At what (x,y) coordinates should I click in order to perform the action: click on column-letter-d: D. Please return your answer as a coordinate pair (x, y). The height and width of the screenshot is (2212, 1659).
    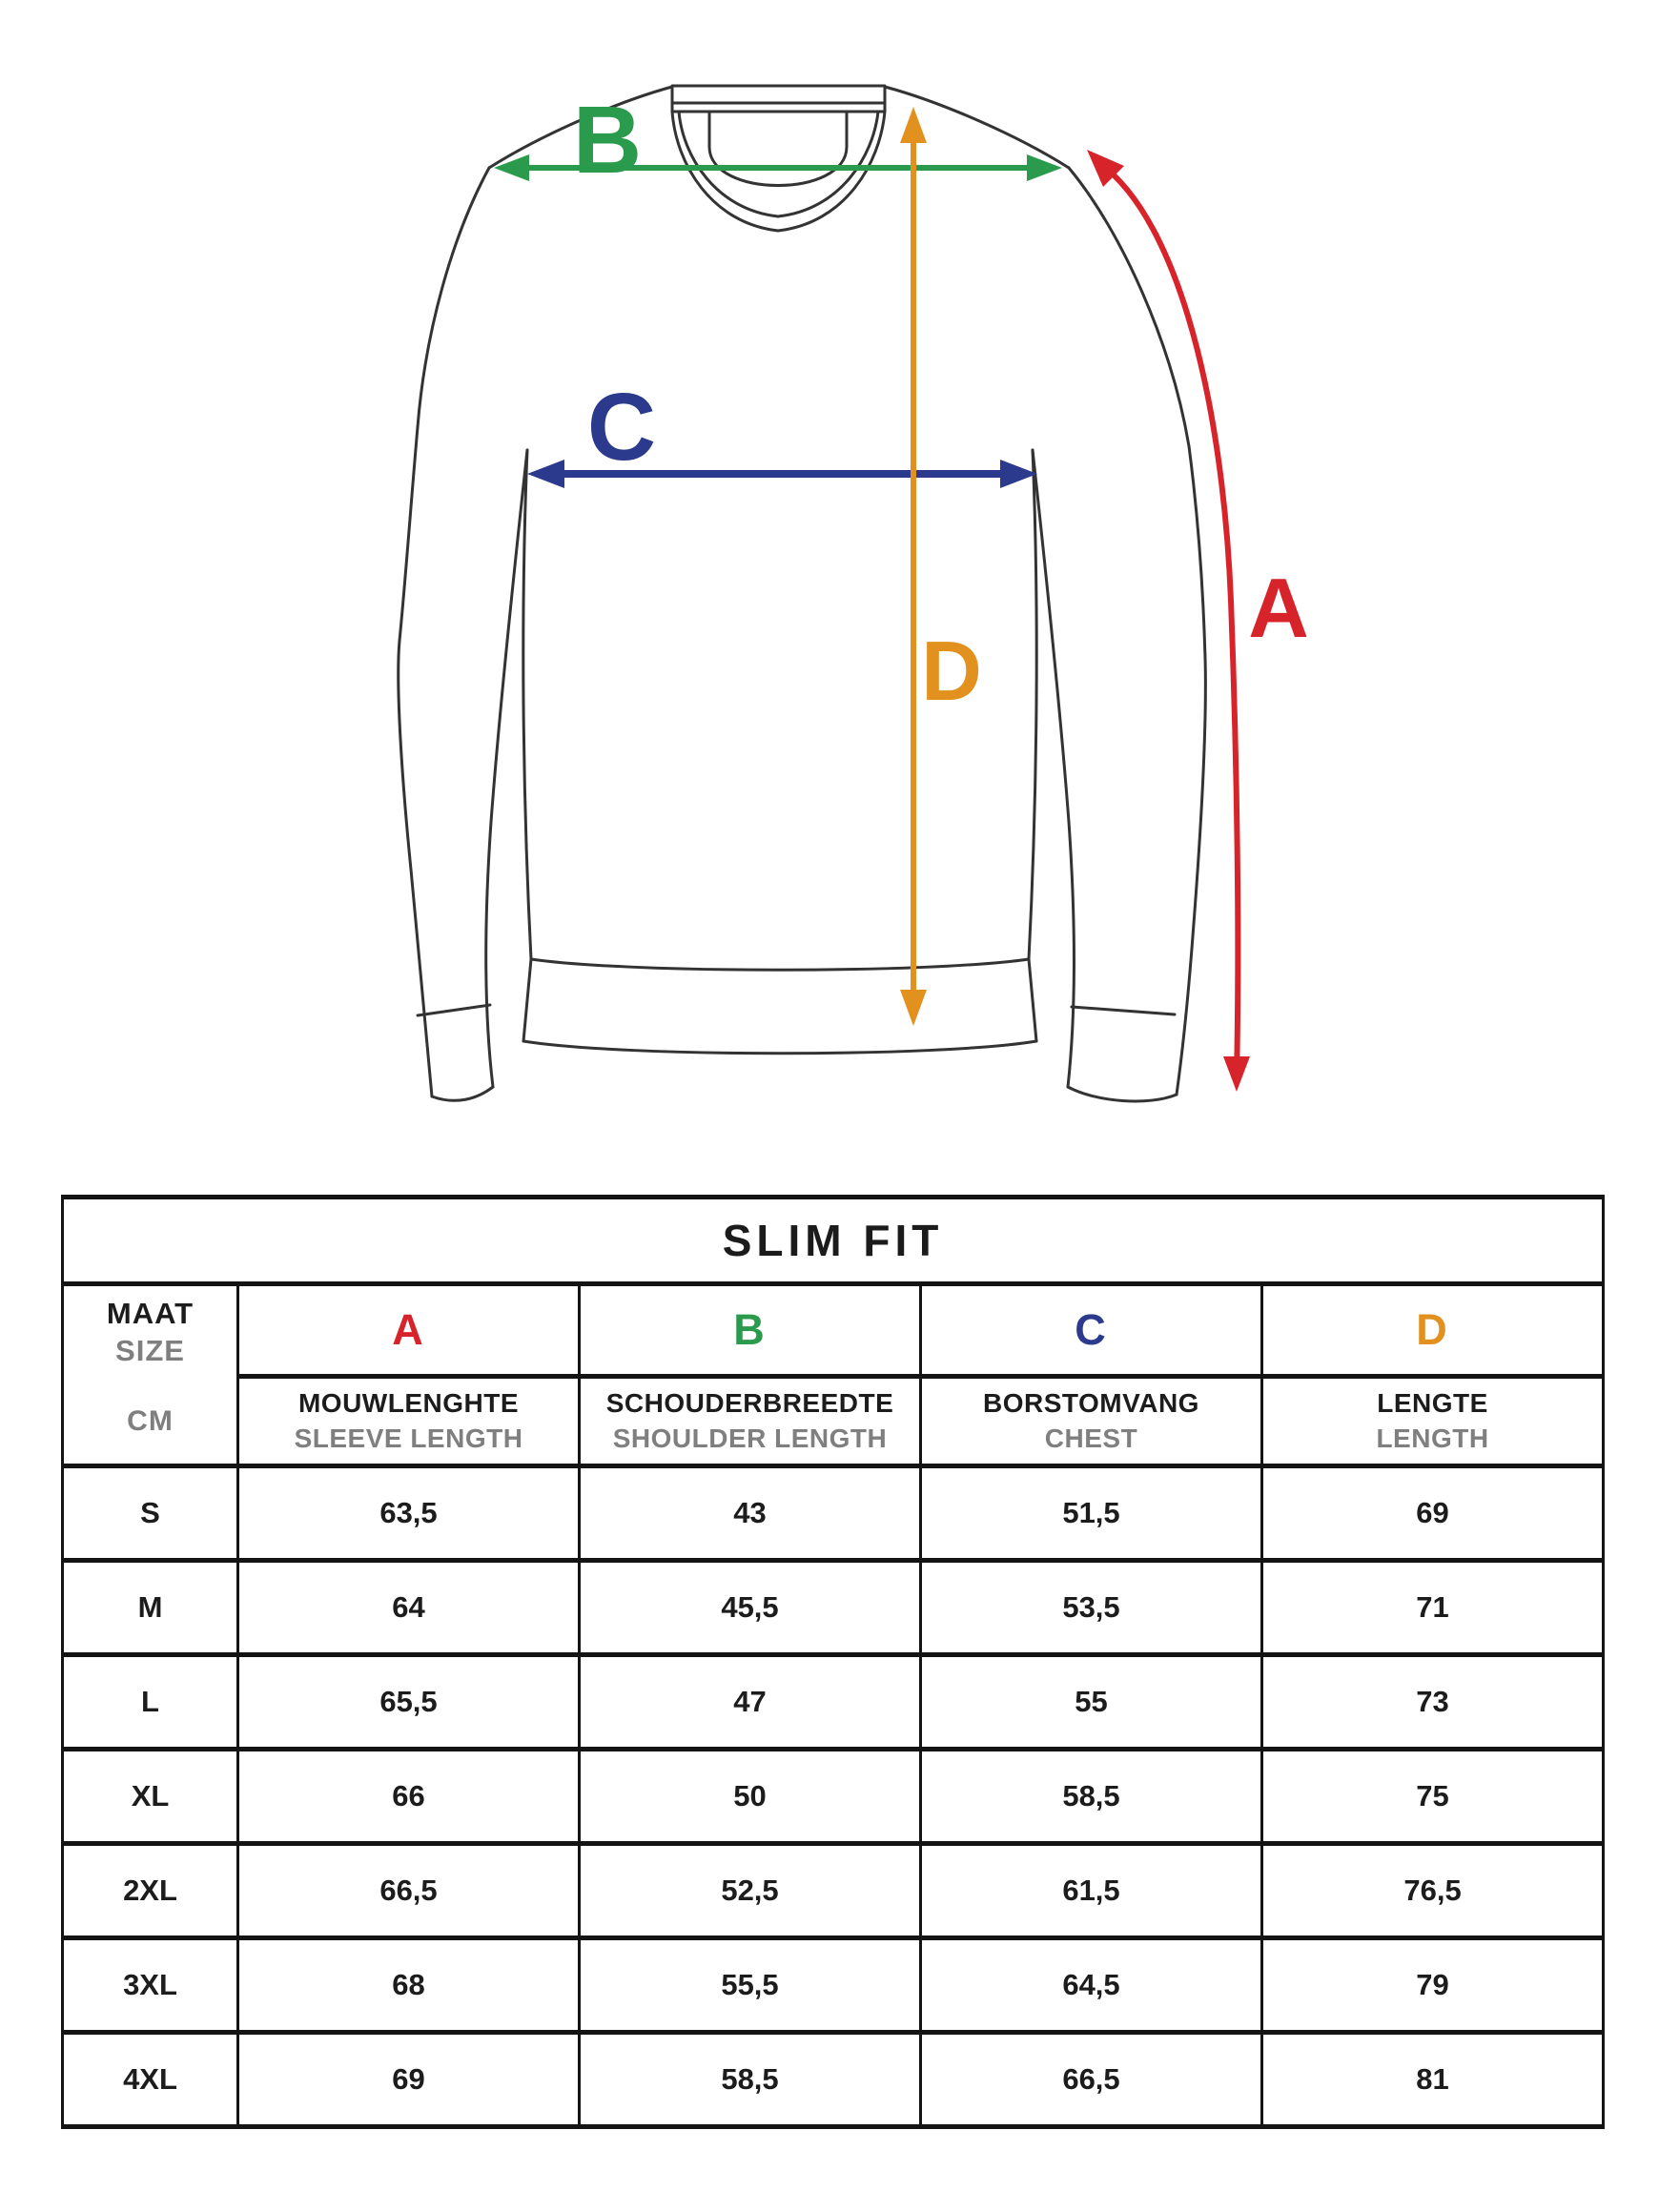
    Looking at the image, I should click on (1433, 1330).